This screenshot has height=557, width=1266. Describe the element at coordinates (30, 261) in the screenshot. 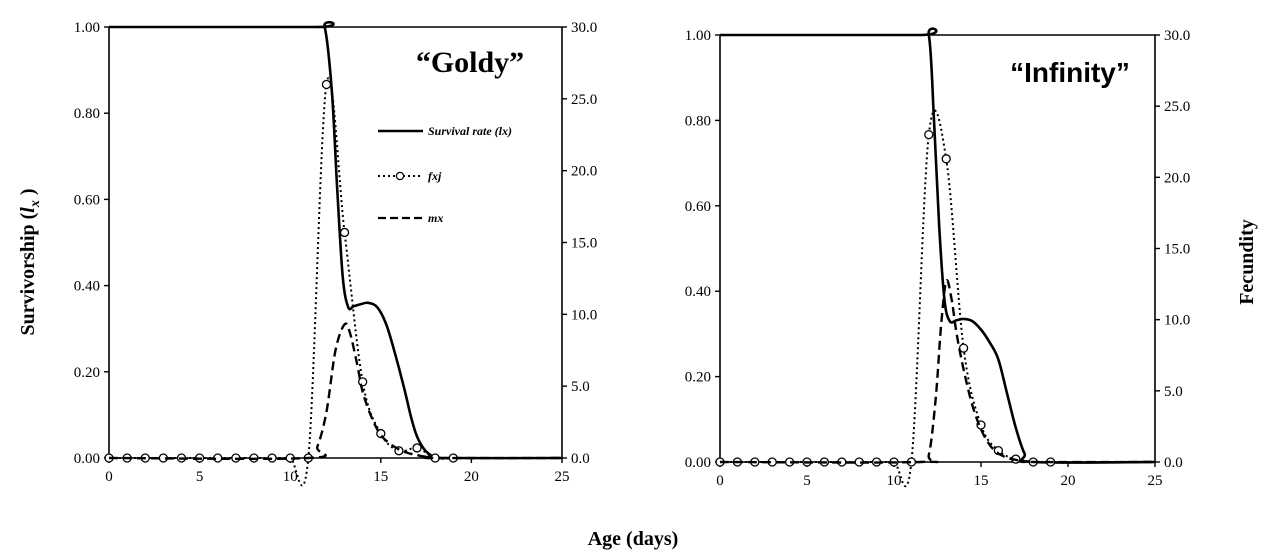

I see `y-axis-title-survivorship: Survivorship (lx )` at that location.